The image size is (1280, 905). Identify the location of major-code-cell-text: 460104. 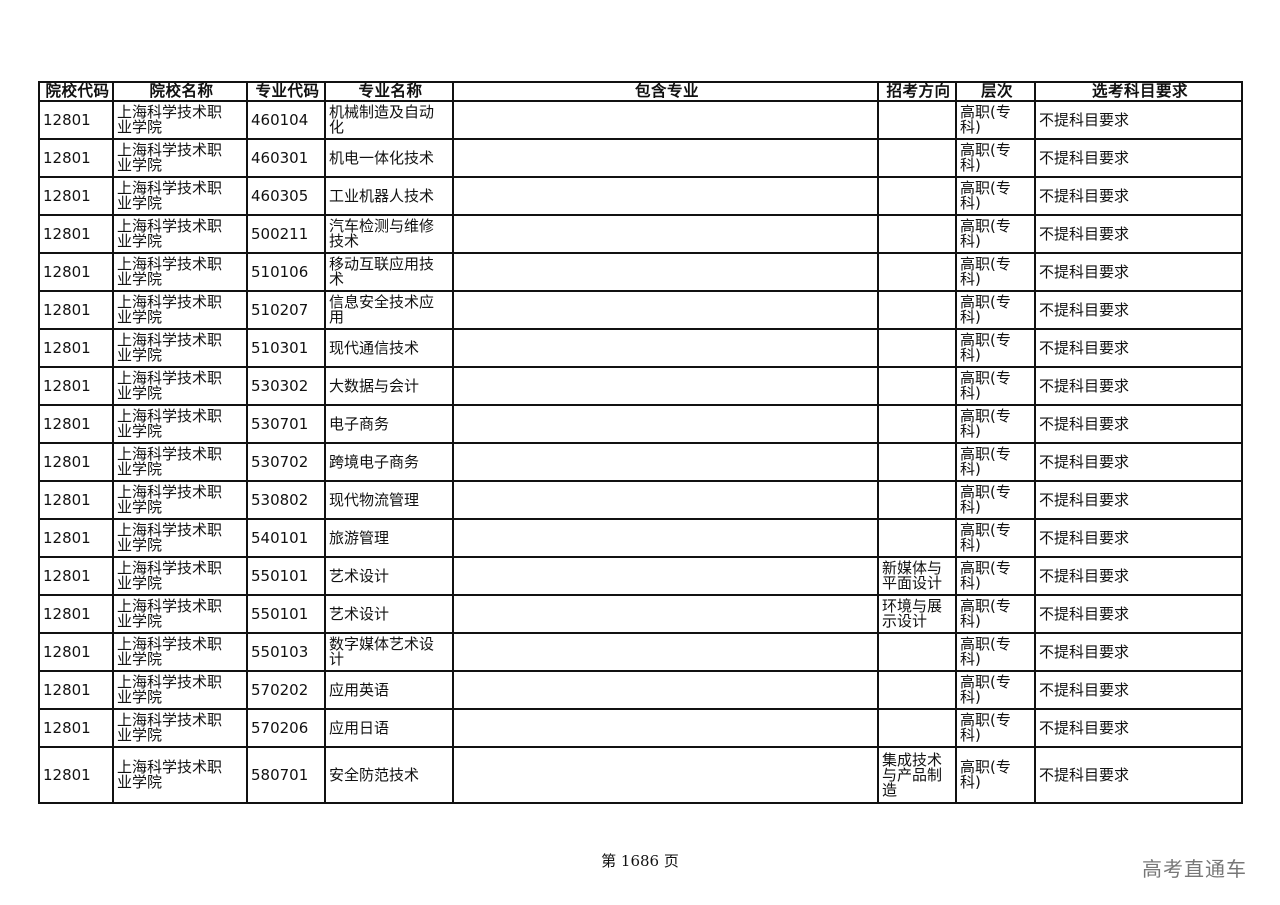
(280, 119).